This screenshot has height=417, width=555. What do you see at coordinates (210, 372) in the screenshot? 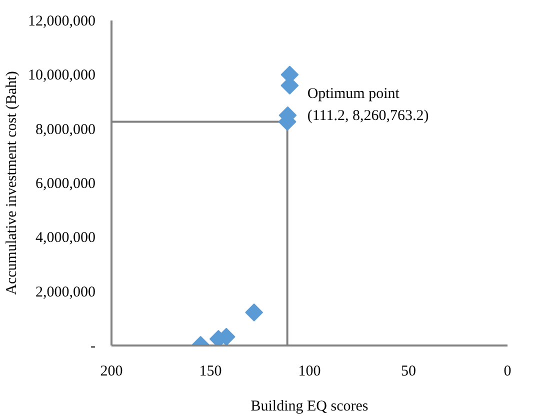
I see `x-tick-label: 150` at bounding box center [210, 372].